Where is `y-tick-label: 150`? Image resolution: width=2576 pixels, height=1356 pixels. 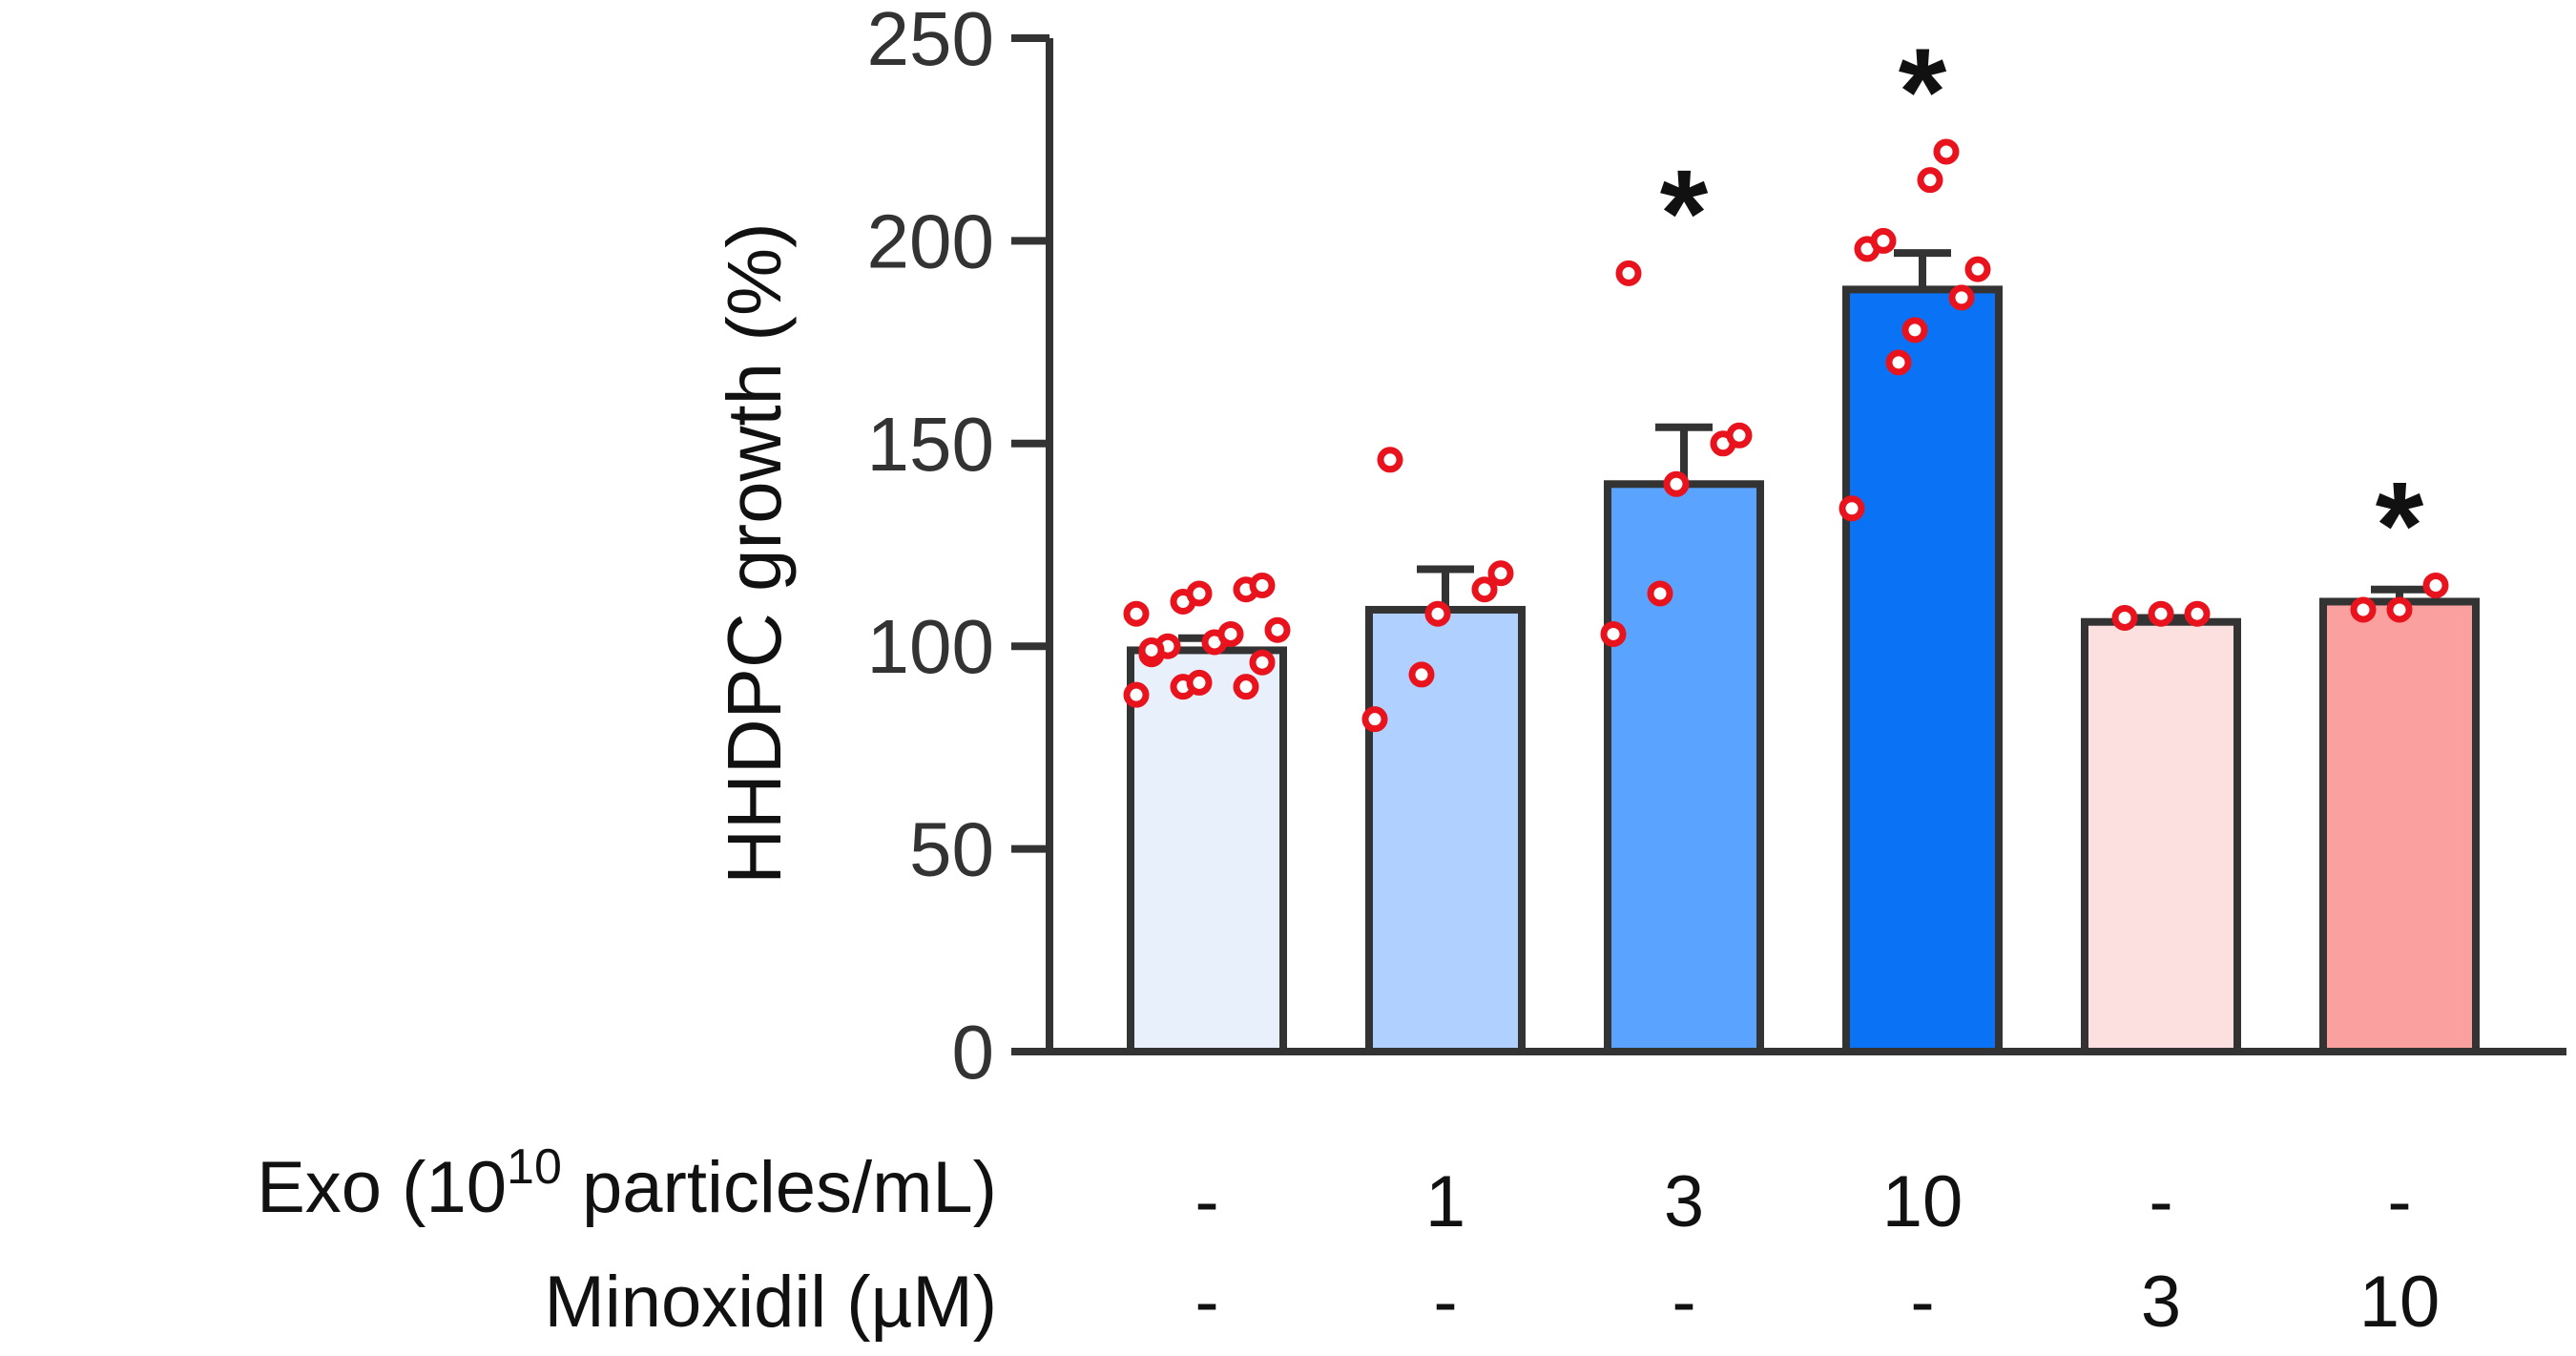 y-tick-label: 150 is located at coordinates (930, 444).